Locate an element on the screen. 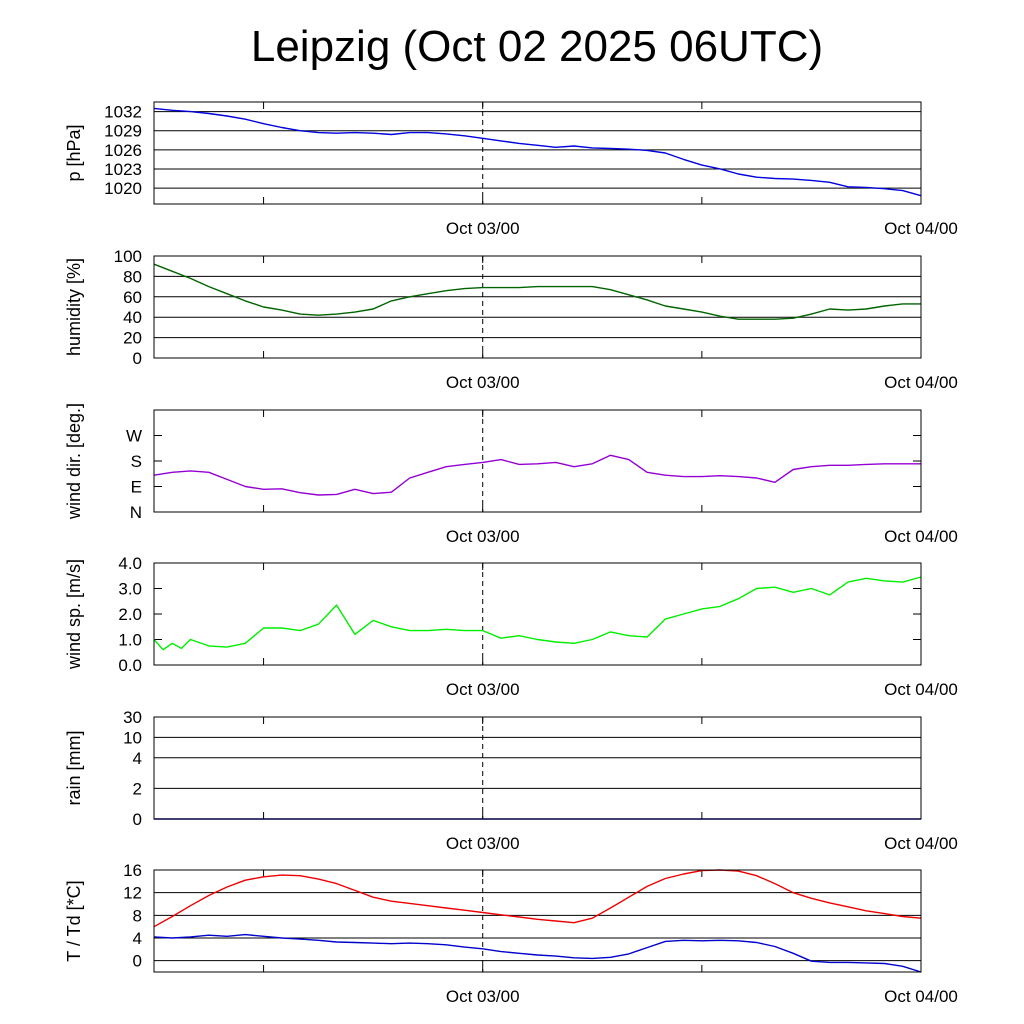 The height and width of the screenshot is (1024, 1024). y-tick-label: W is located at coordinates (134, 436).